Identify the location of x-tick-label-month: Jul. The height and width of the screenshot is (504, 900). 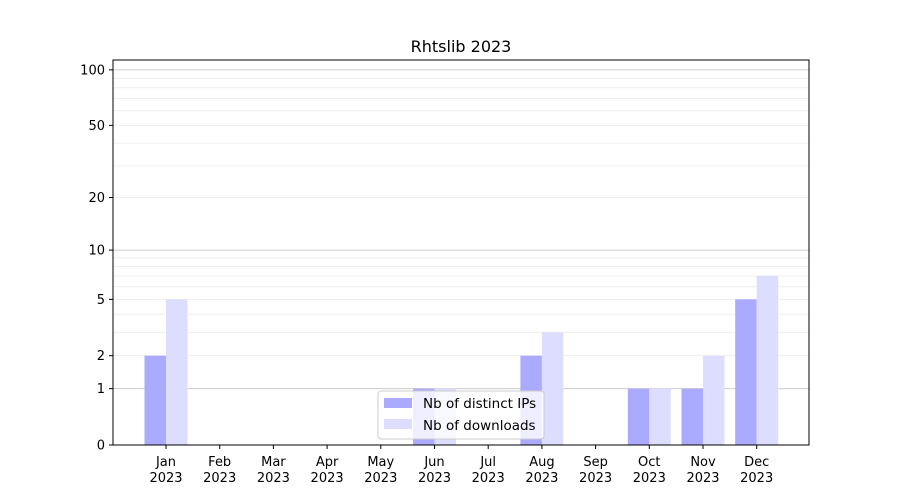
(487, 462).